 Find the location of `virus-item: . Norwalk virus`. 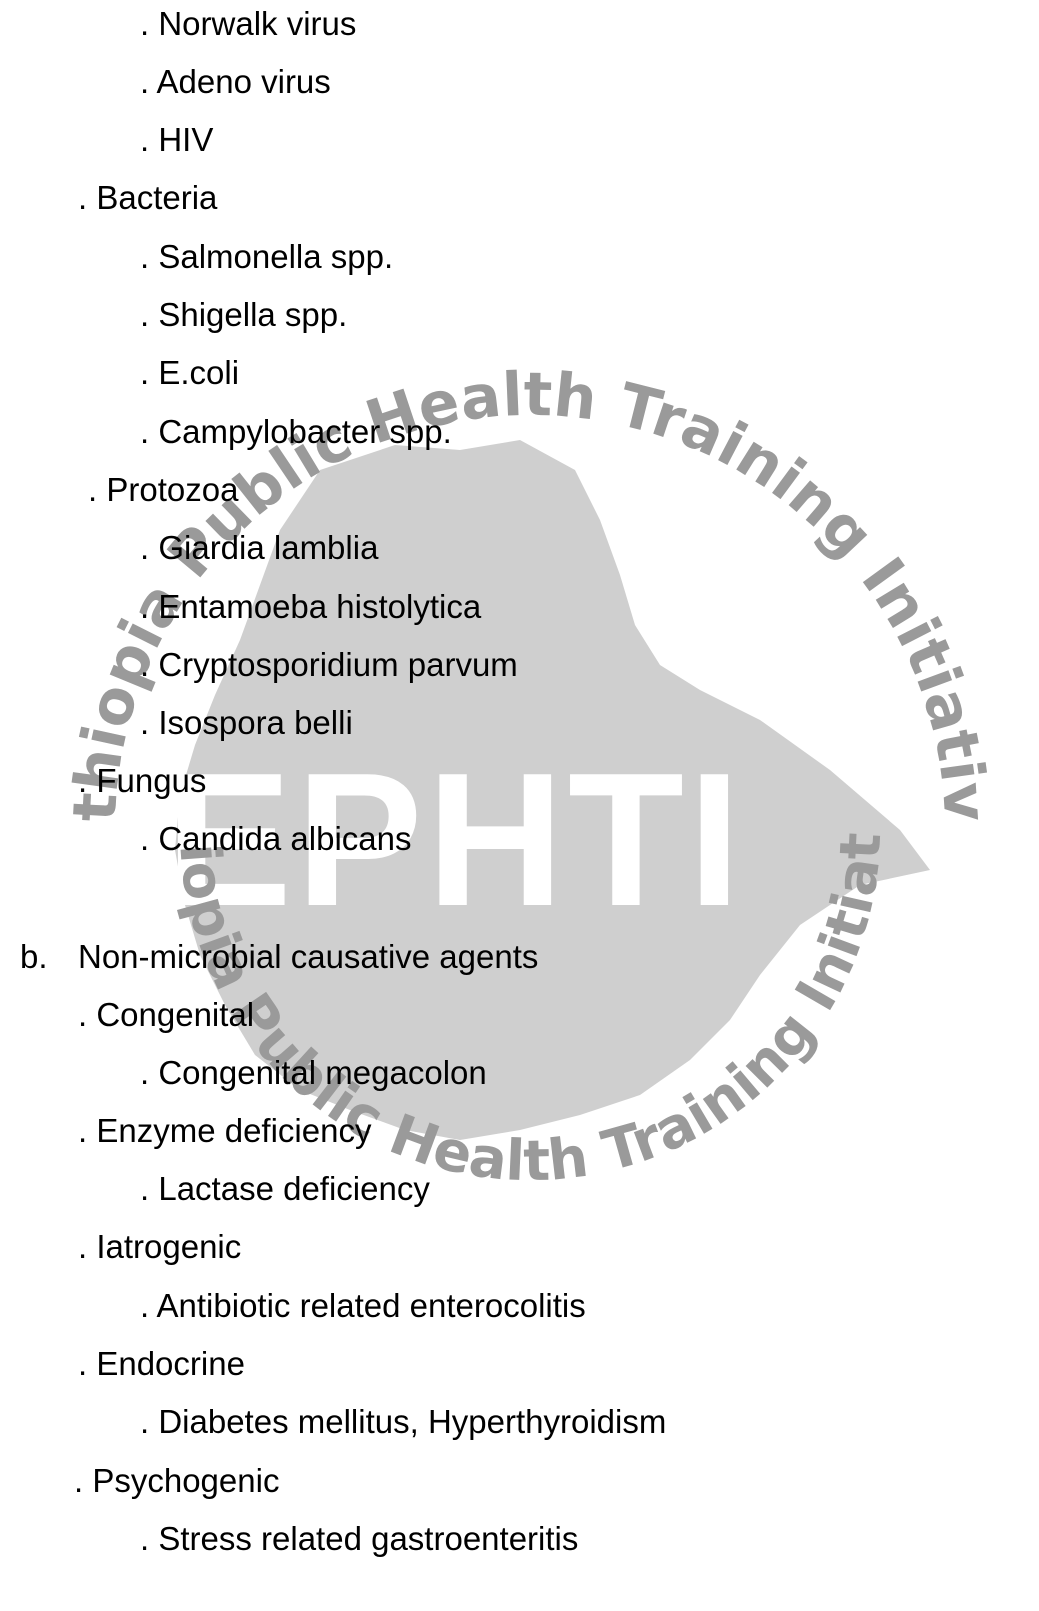

virus-item: . Norwalk virus is located at coordinates (248, 23).